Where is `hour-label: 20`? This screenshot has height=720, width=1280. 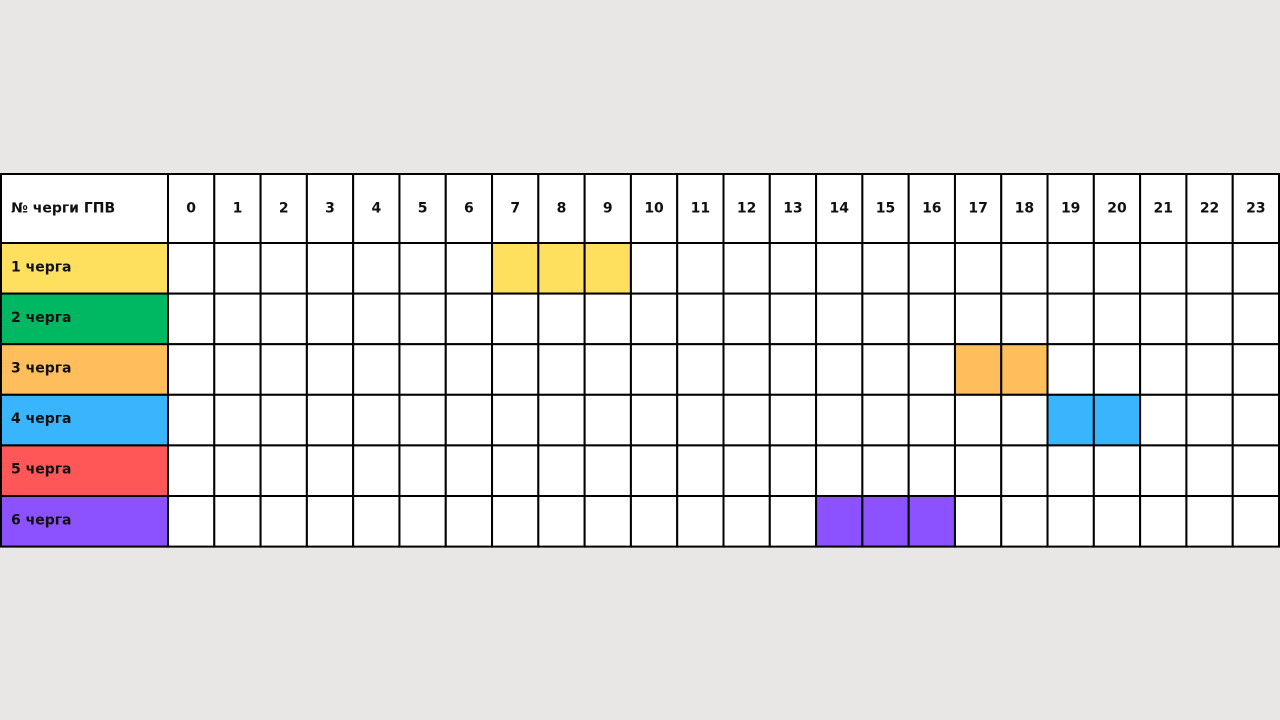
hour-label: 20 is located at coordinates (1117, 209).